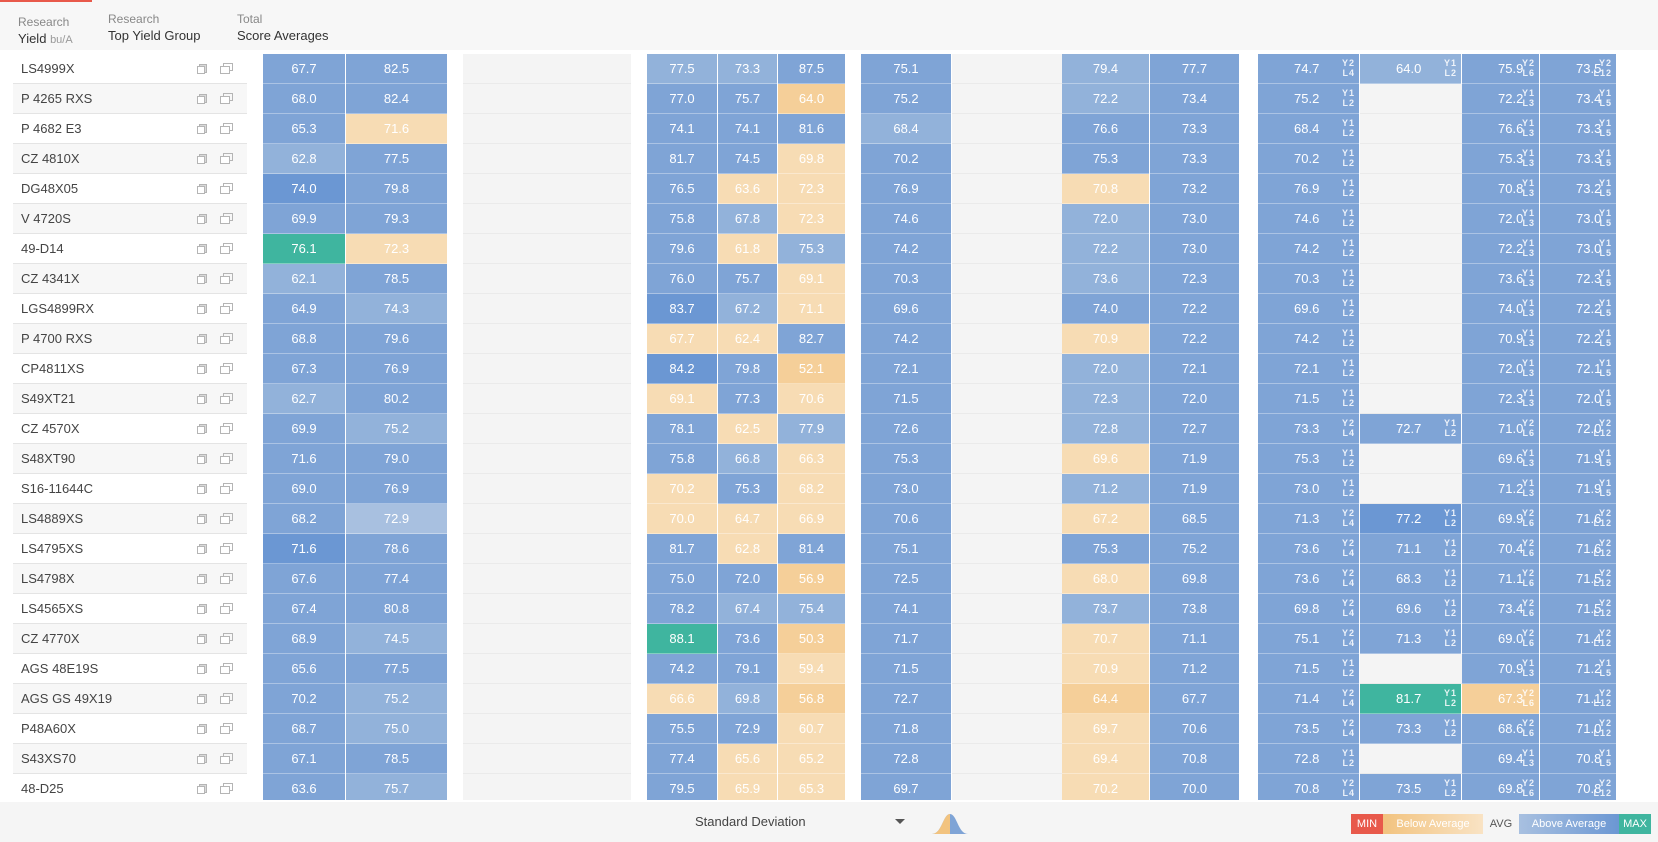 This screenshot has width=1658, height=842. I want to click on value-cell: 79.3, so click(396, 219).